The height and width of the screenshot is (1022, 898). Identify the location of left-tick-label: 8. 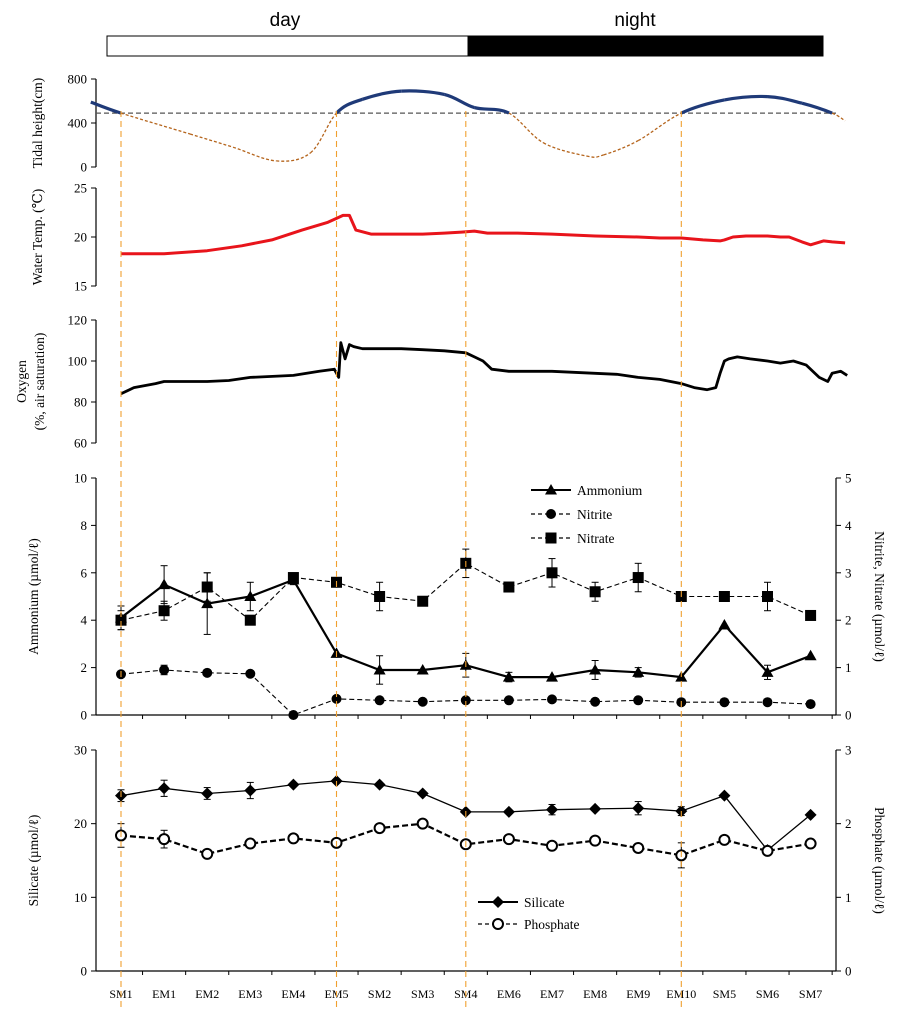
(84, 525).